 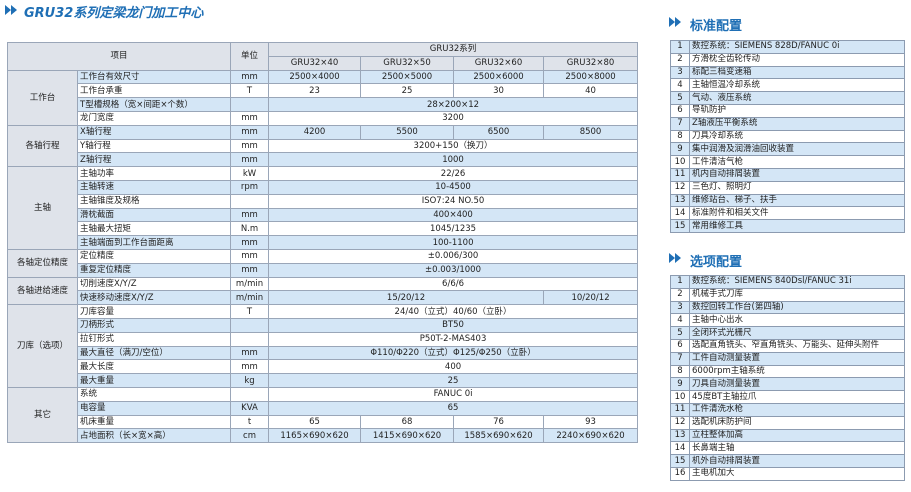 What do you see at coordinates (680, 59) in the screenshot?
I see `item-number: 2` at bounding box center [680, 59].